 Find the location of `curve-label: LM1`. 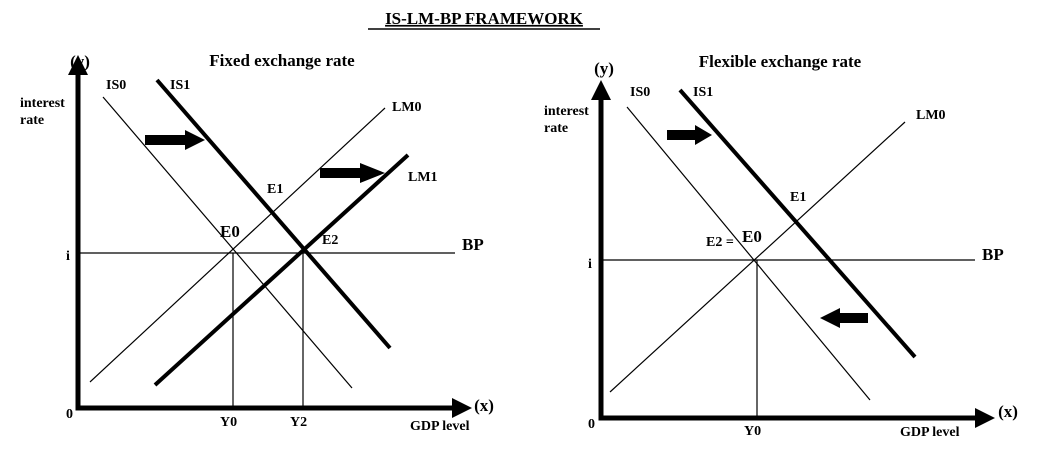

curve-label: LM1 is located at coordinates (423, 177).